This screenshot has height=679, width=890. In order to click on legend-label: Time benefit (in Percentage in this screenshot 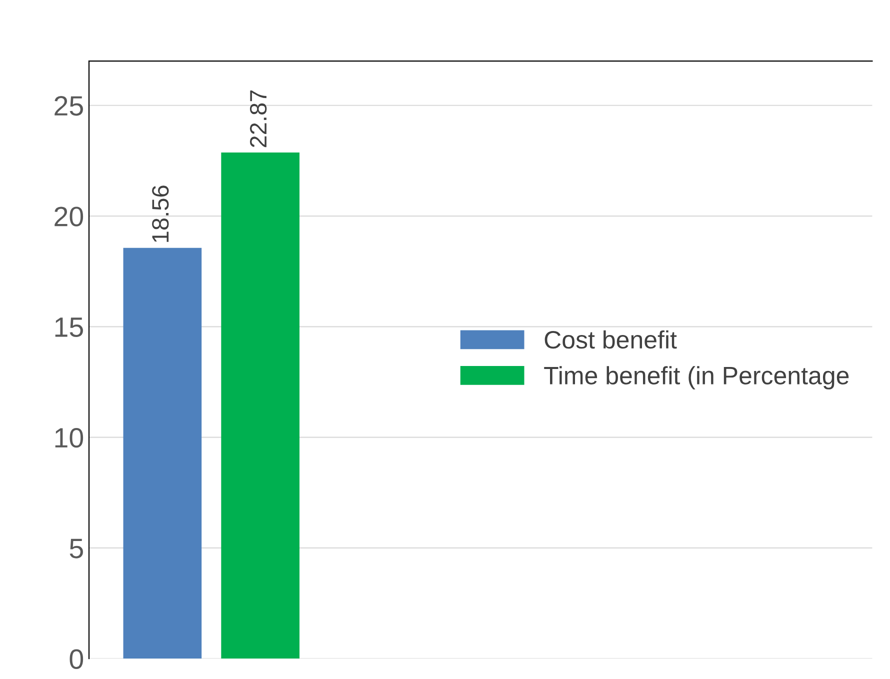, I will do `click(696, 378)`.